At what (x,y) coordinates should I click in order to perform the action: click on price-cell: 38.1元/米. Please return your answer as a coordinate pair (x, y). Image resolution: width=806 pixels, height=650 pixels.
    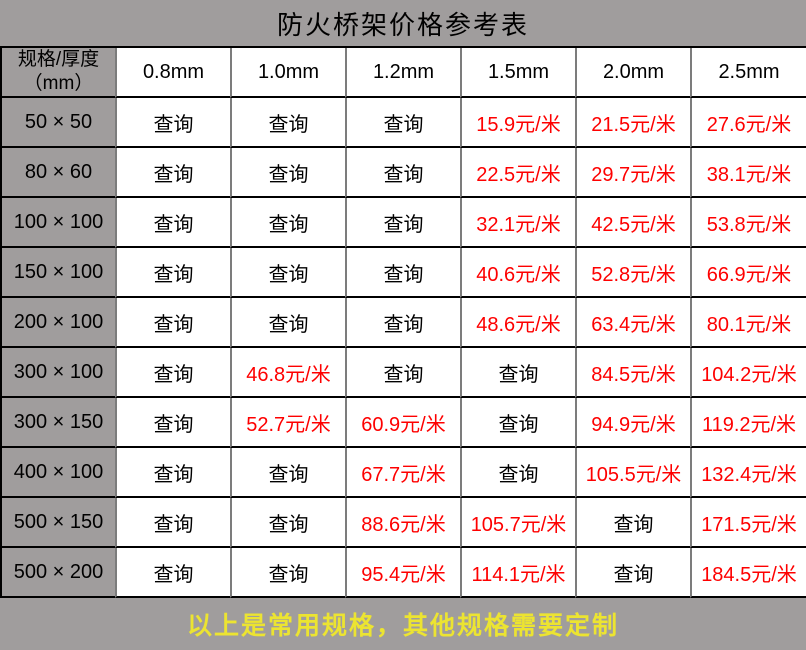
    Looking at the image, I should click on (748, 173).